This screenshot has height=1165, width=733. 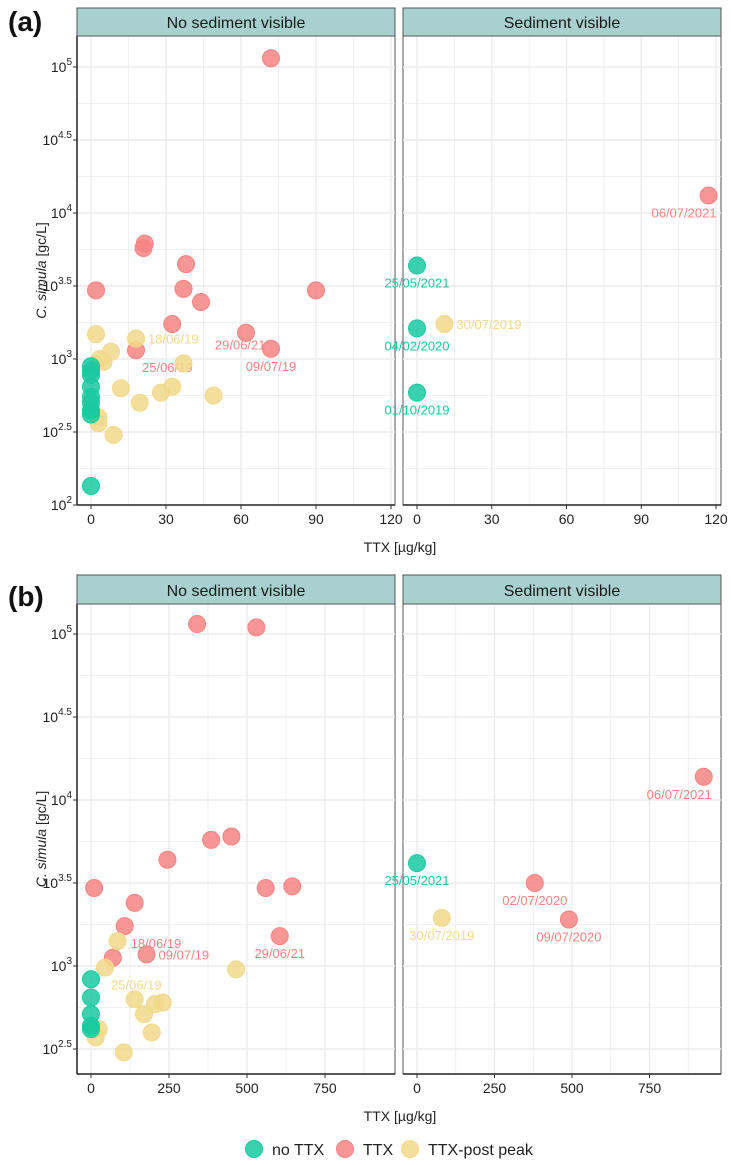 What do you see at coordinates (65, 281) in the screenshot?
I see `y-tick-exponent: 3.5` at bounding box center [65, 281].